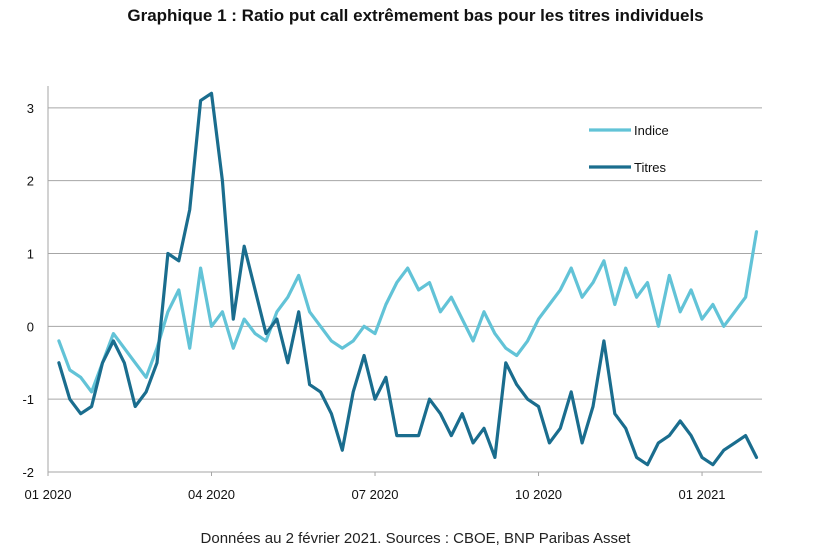  Describe the element at coordinates (651, 130) in the screenshot. I see `legend-label: Indice` at that location.